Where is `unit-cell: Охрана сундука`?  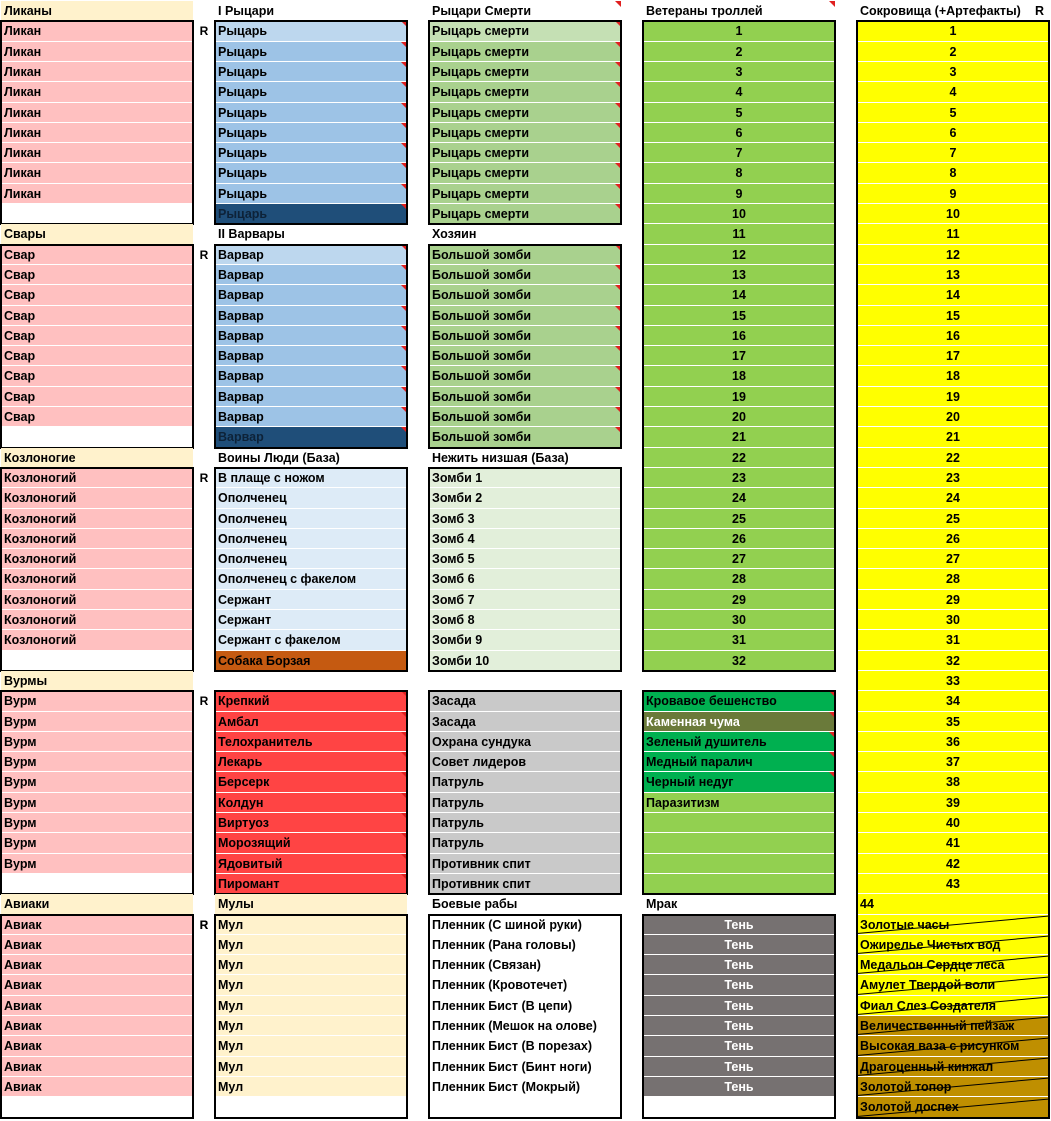 unit-cell: Охрана сундука is located at coordinates (525, 742).